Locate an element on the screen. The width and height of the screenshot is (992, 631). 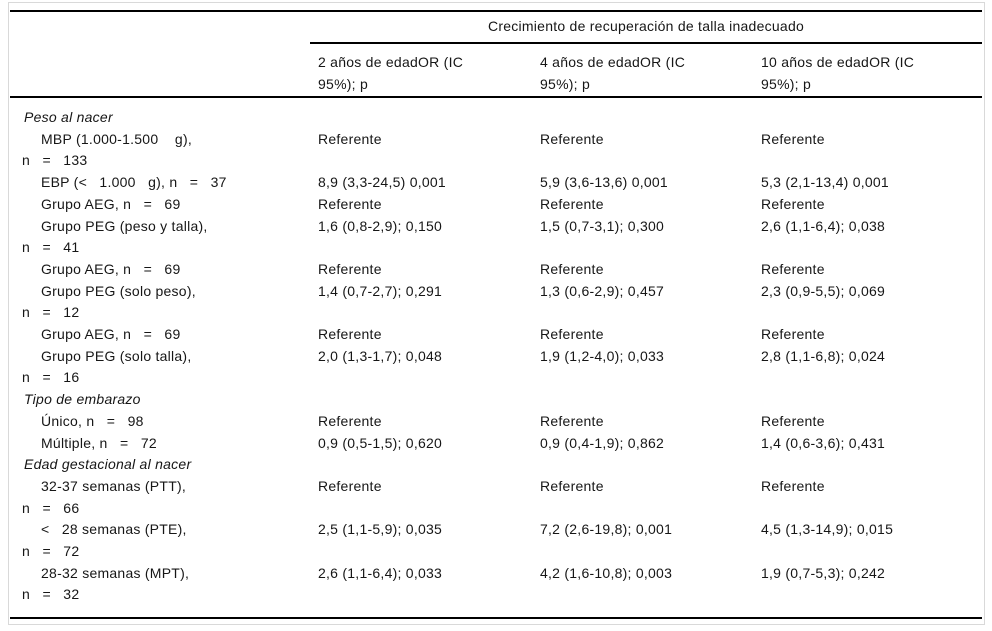
row-label-line2: n = 41 is located at coordinates (51, 247).